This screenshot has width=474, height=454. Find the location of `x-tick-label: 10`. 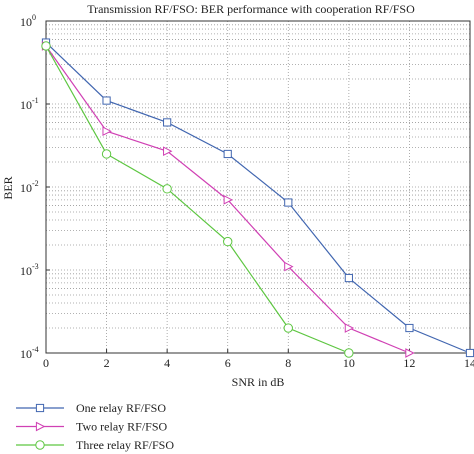

x-tick-label: 10 is located at coordinates (349, 363).